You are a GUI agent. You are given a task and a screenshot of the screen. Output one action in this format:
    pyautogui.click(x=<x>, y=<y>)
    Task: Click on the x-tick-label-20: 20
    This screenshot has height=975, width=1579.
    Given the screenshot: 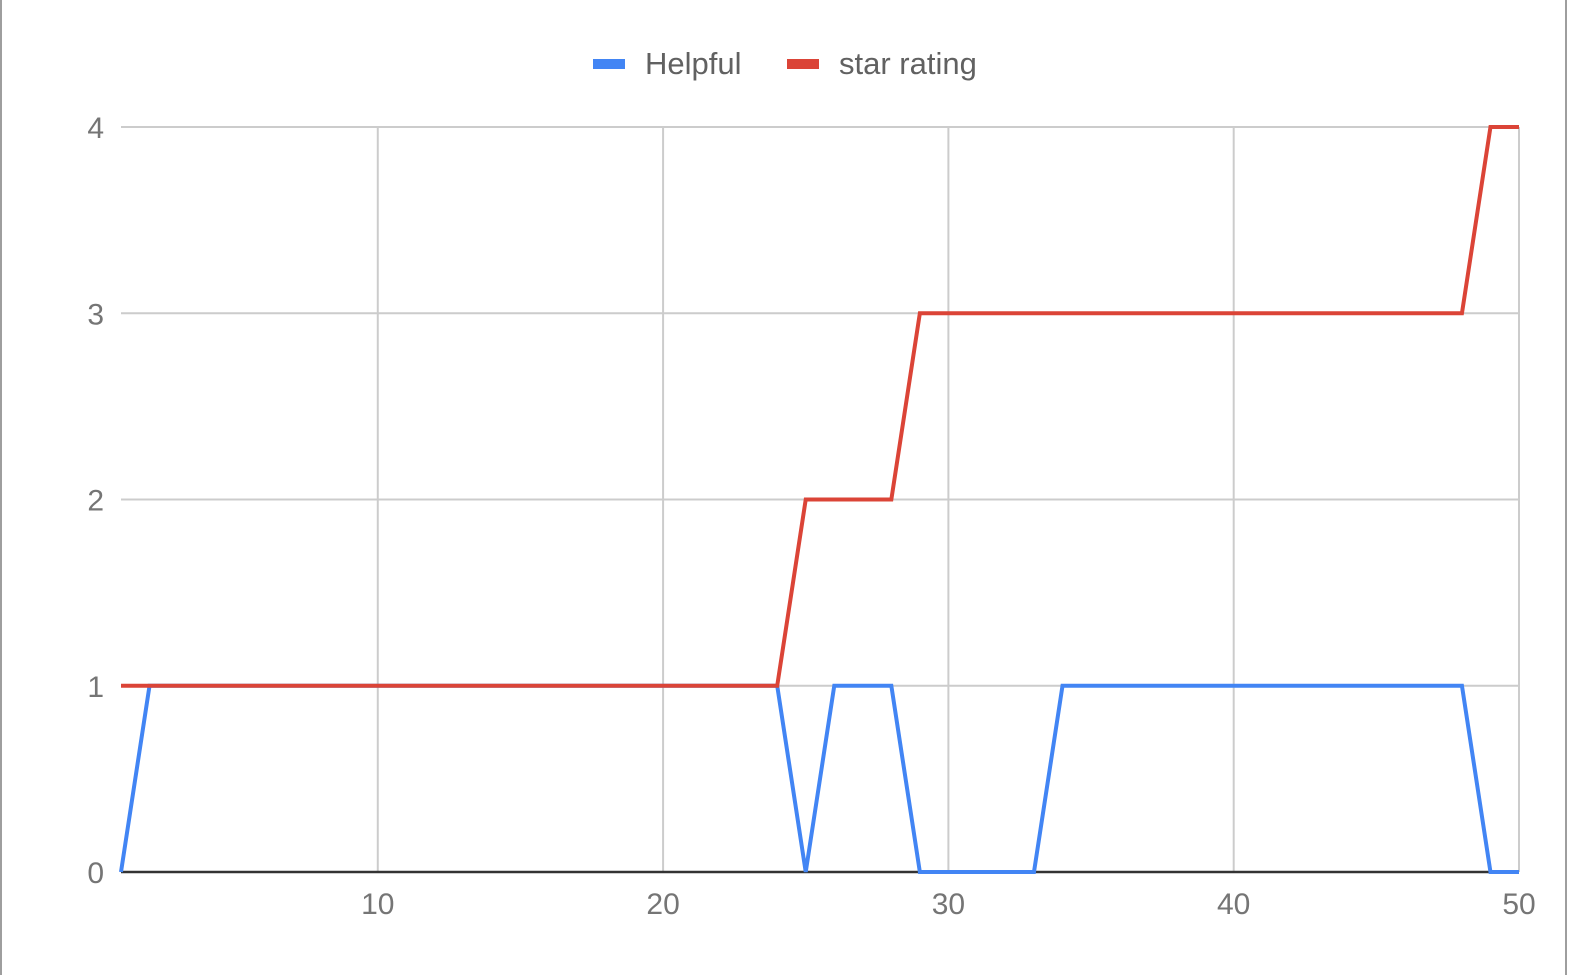 What is the action you would take?
    pyautogui.click(x=662, y=904)
    